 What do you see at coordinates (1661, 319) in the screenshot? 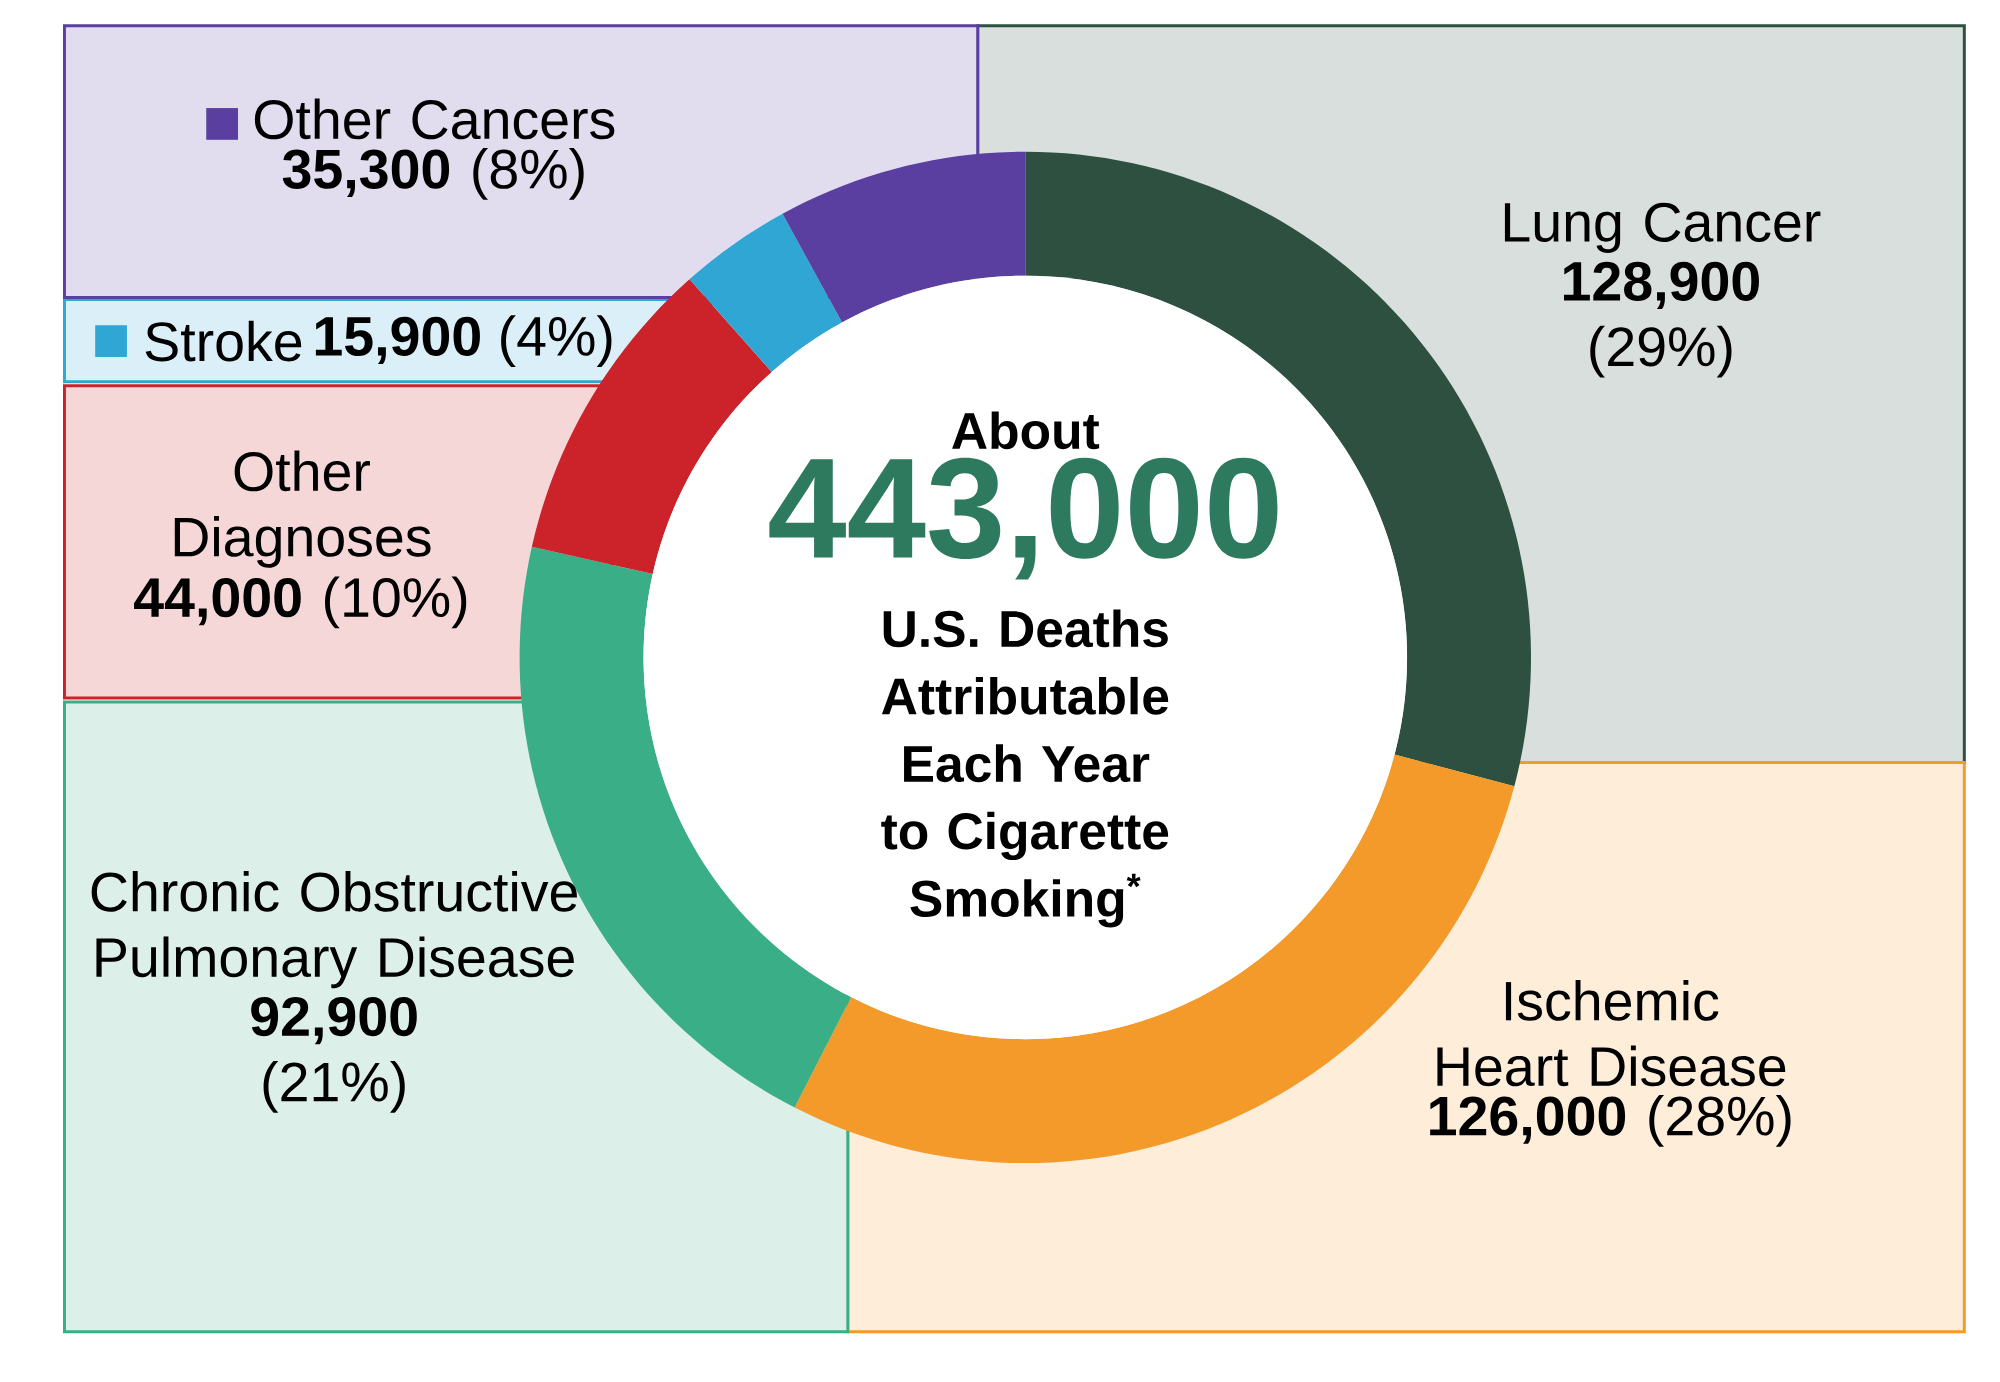
I see `data-label: 128,900 (29%)` at bounding box center [1661, 319].